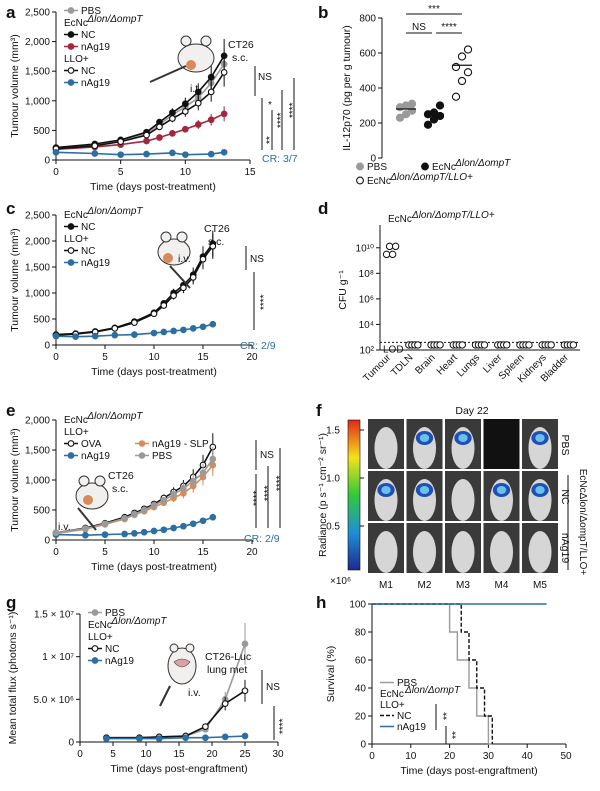 This screenshot has height=791, width=600. What do you see at coordinates (367, 124) in the screenshot?
I see `panel-b-ytick-label: 200` at bounding box center [367, 124].